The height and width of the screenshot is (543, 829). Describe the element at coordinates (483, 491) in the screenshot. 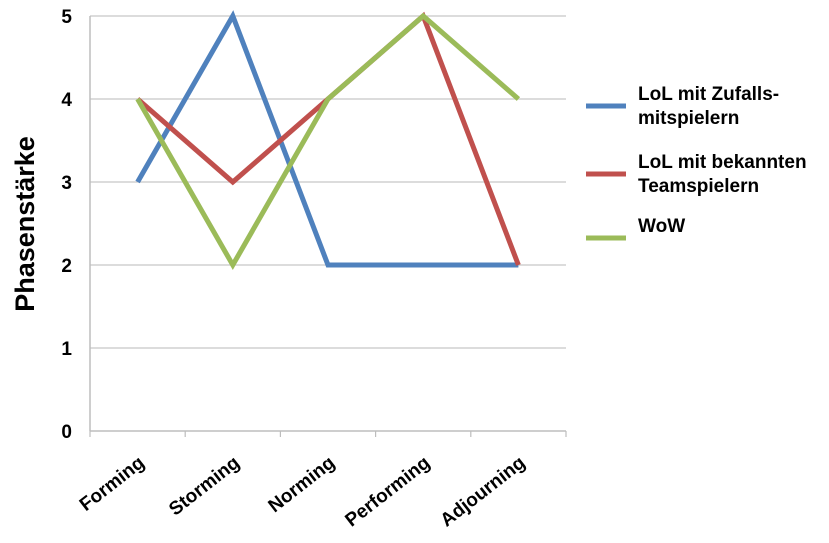

I see `x-tick-label: Adjourning` at that location.